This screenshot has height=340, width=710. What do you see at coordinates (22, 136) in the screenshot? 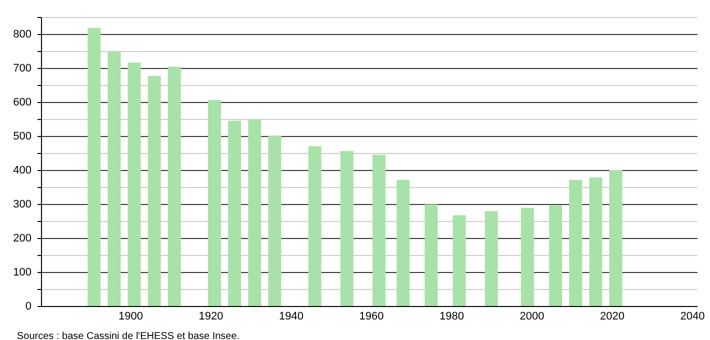
I see `y-tick-label: 500` at bounding box center [22, 136].